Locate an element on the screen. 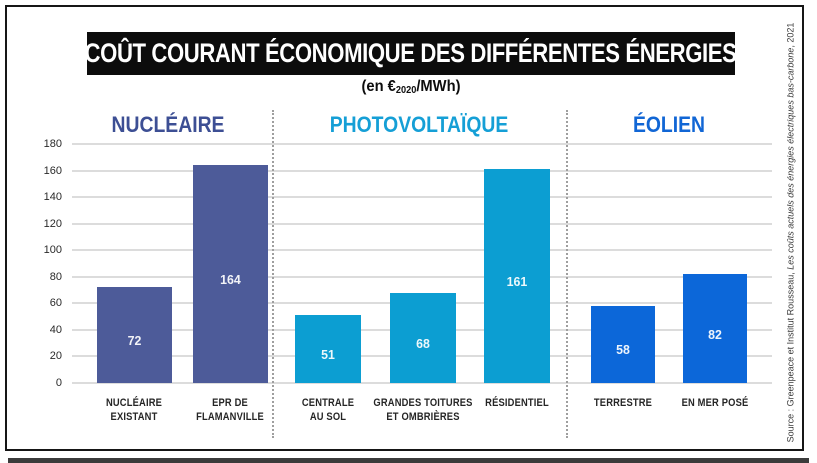  bar-value-label: 82 is located at coordinates (715, 334).